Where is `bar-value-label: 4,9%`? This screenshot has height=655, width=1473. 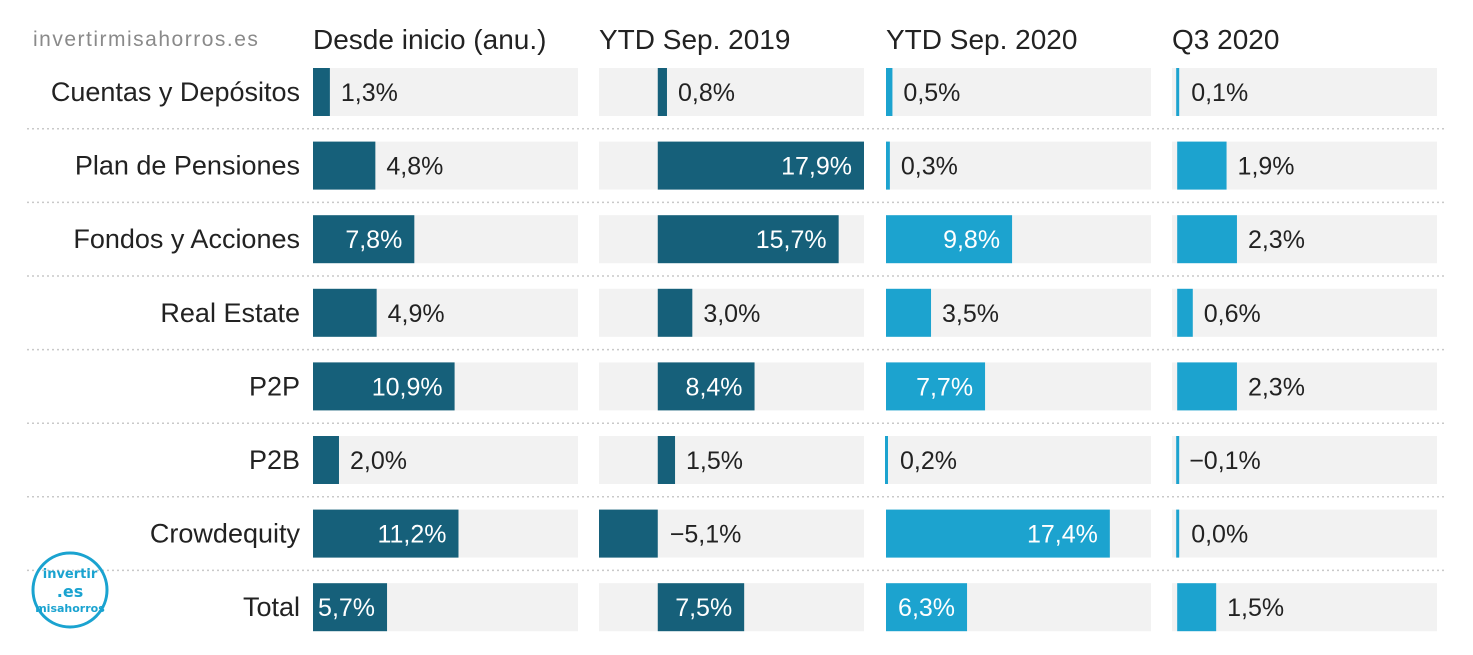
bar-value-label: 4,9% is located at coordinates (416, 314).